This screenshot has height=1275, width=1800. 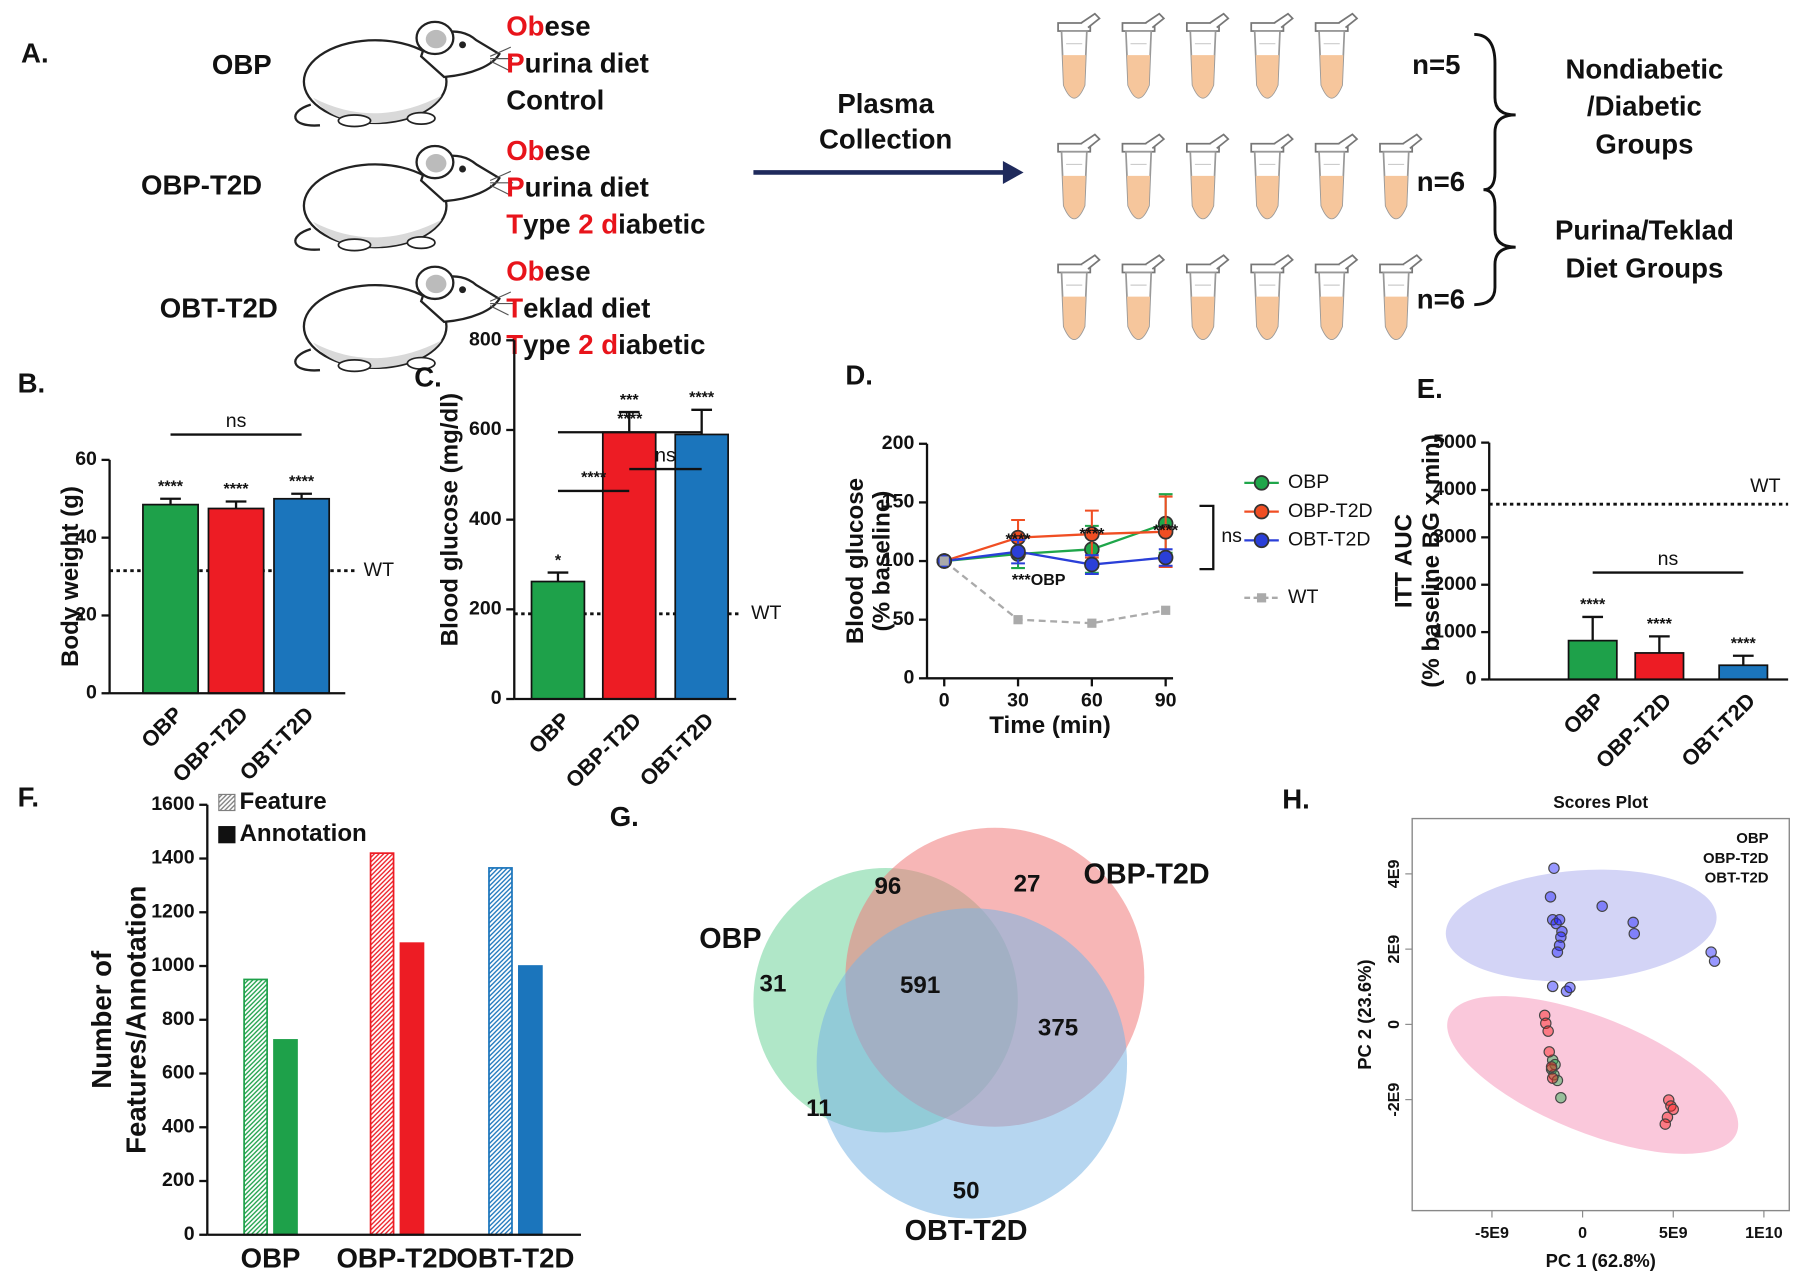 I want to click on set-label: OBT-T2D, so click(x=966, y=1231).